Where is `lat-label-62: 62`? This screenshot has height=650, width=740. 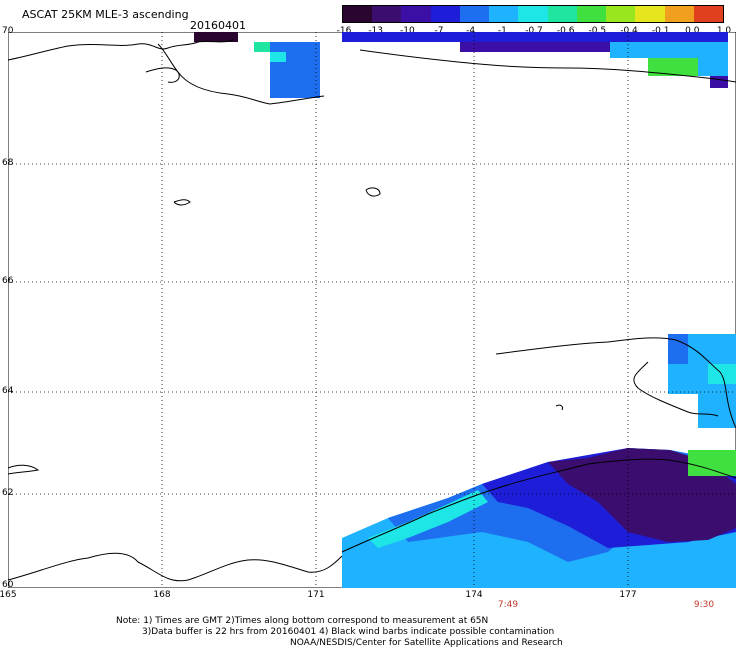
lat-label-62: 62 is located at coordinates (8, 493).